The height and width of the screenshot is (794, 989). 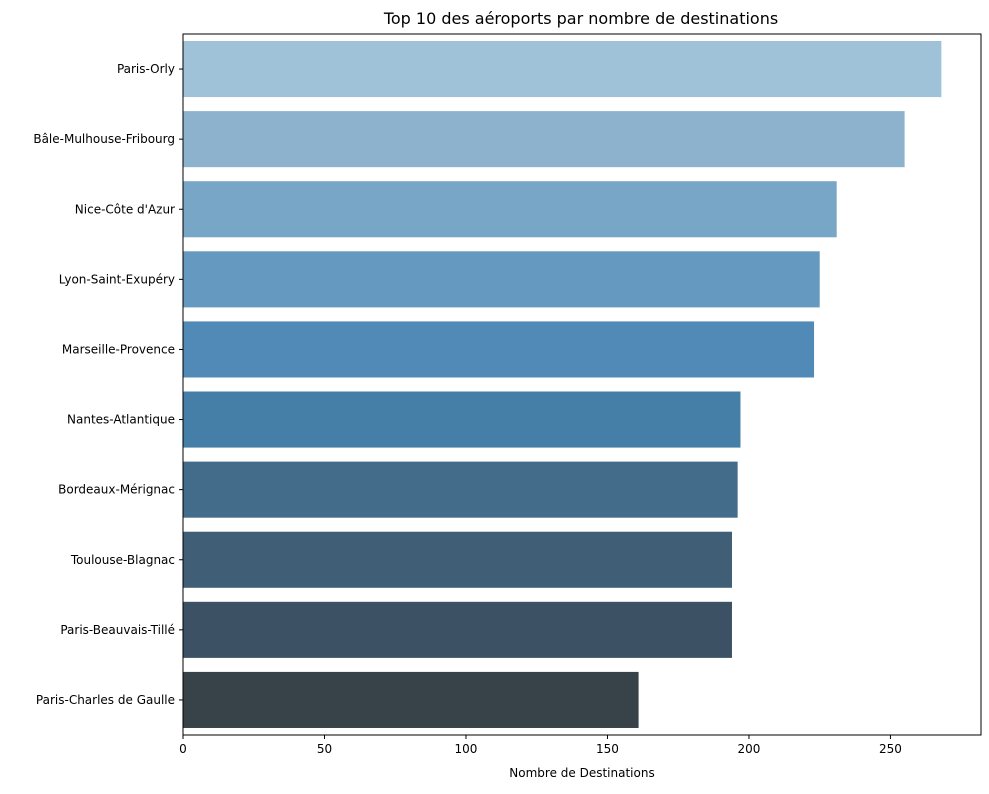 What do you see at coordinates (117, 279) in the screenshot?
I see `y-tick-label: Lyon-Saint-Exupéry` at bounding box center [117, 279].